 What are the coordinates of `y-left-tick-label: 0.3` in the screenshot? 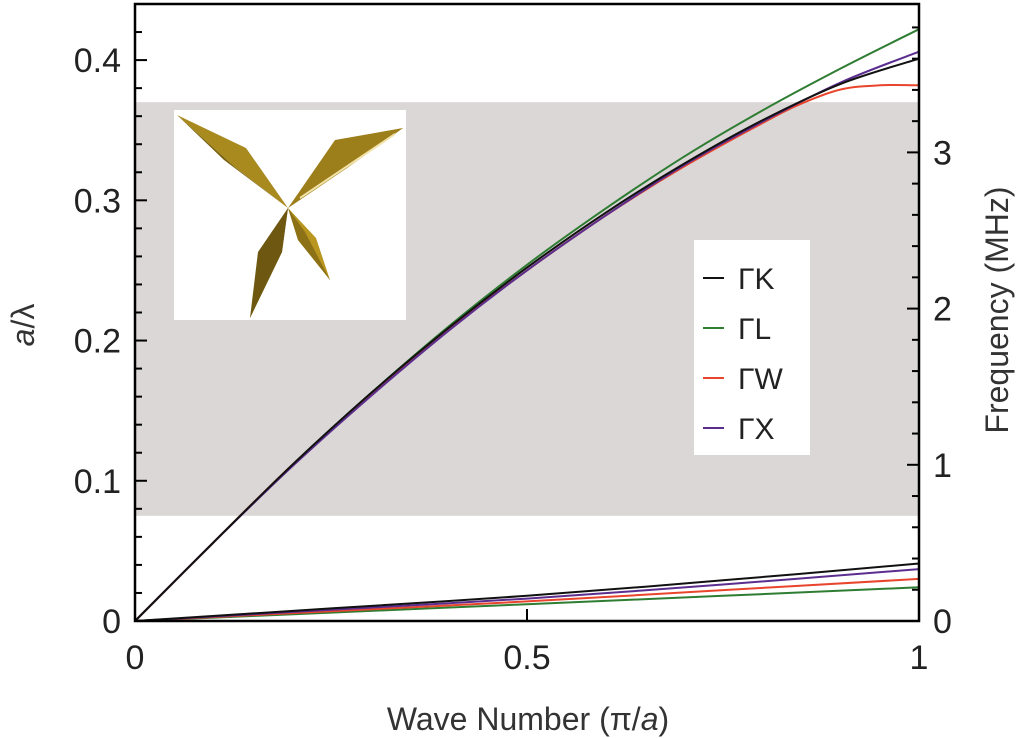 It's located at (97, 201).